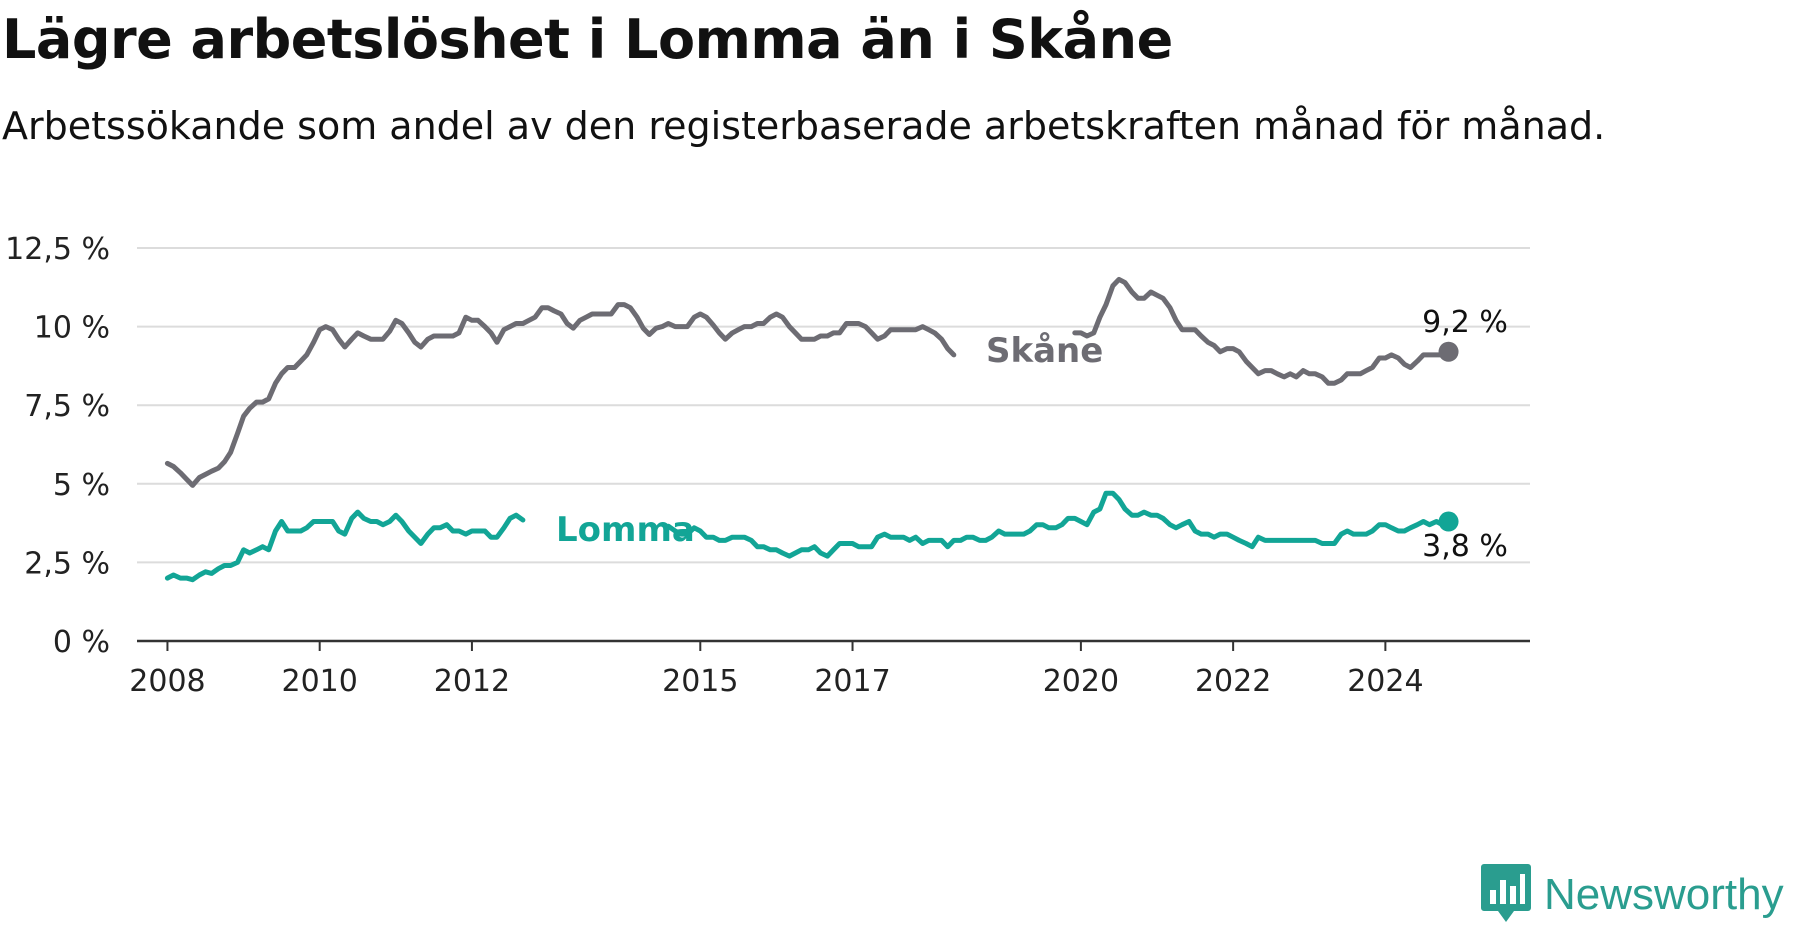 This screenshot has width=1800, height=948. I want to click on series-end-marker-lomma, so click(1448, 521).